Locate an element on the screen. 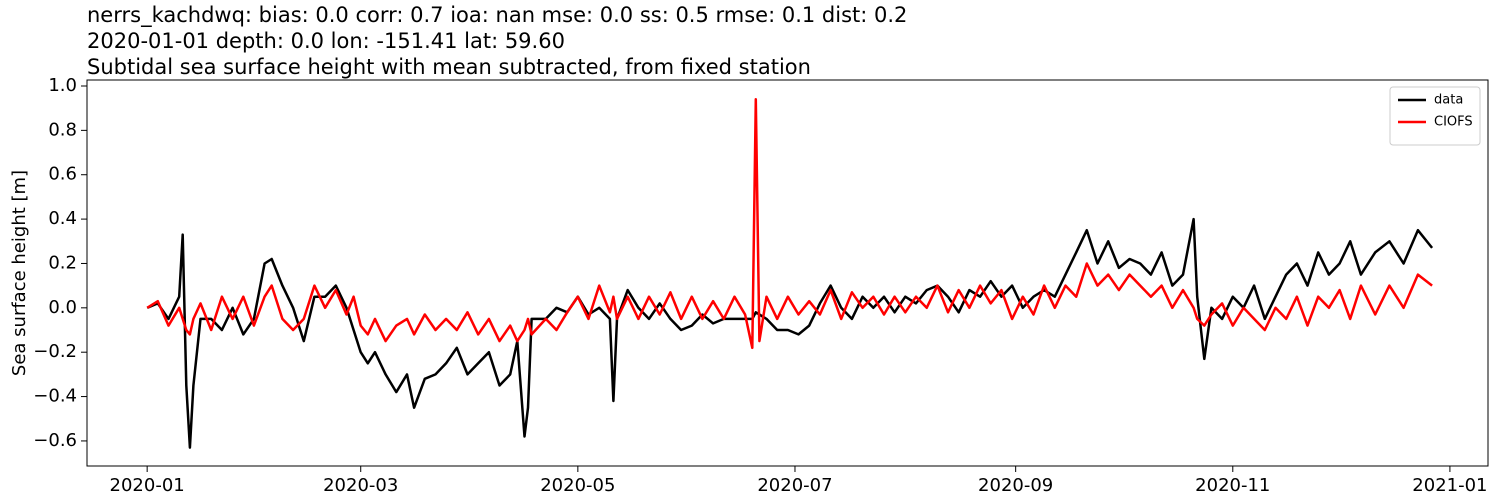 The height and width of the screenshot is (500, 1500). legend-box is located at coordinates (1435, 116).